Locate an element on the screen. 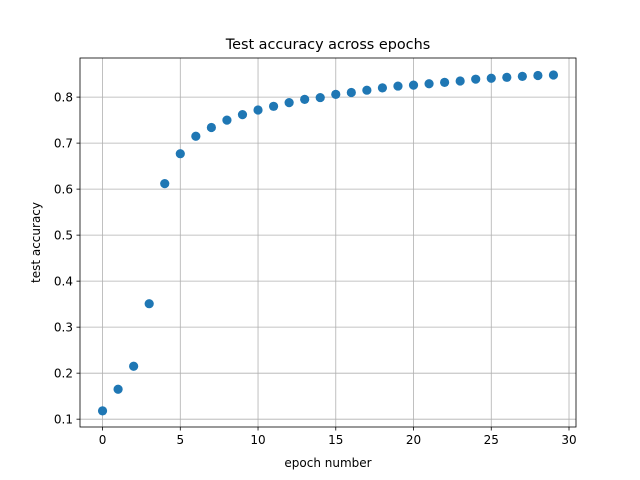  y-tick-label: 0.7 is located at coordinates (63, 143).